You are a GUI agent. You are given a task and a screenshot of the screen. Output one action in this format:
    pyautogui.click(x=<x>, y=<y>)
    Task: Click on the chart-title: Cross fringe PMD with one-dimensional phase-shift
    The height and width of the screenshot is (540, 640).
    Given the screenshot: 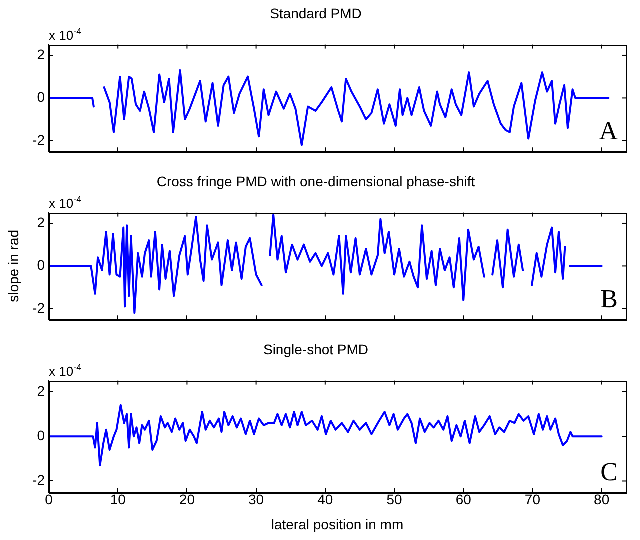 What is the action you would take?
    pyautogui.click(x=316, y=181)
    